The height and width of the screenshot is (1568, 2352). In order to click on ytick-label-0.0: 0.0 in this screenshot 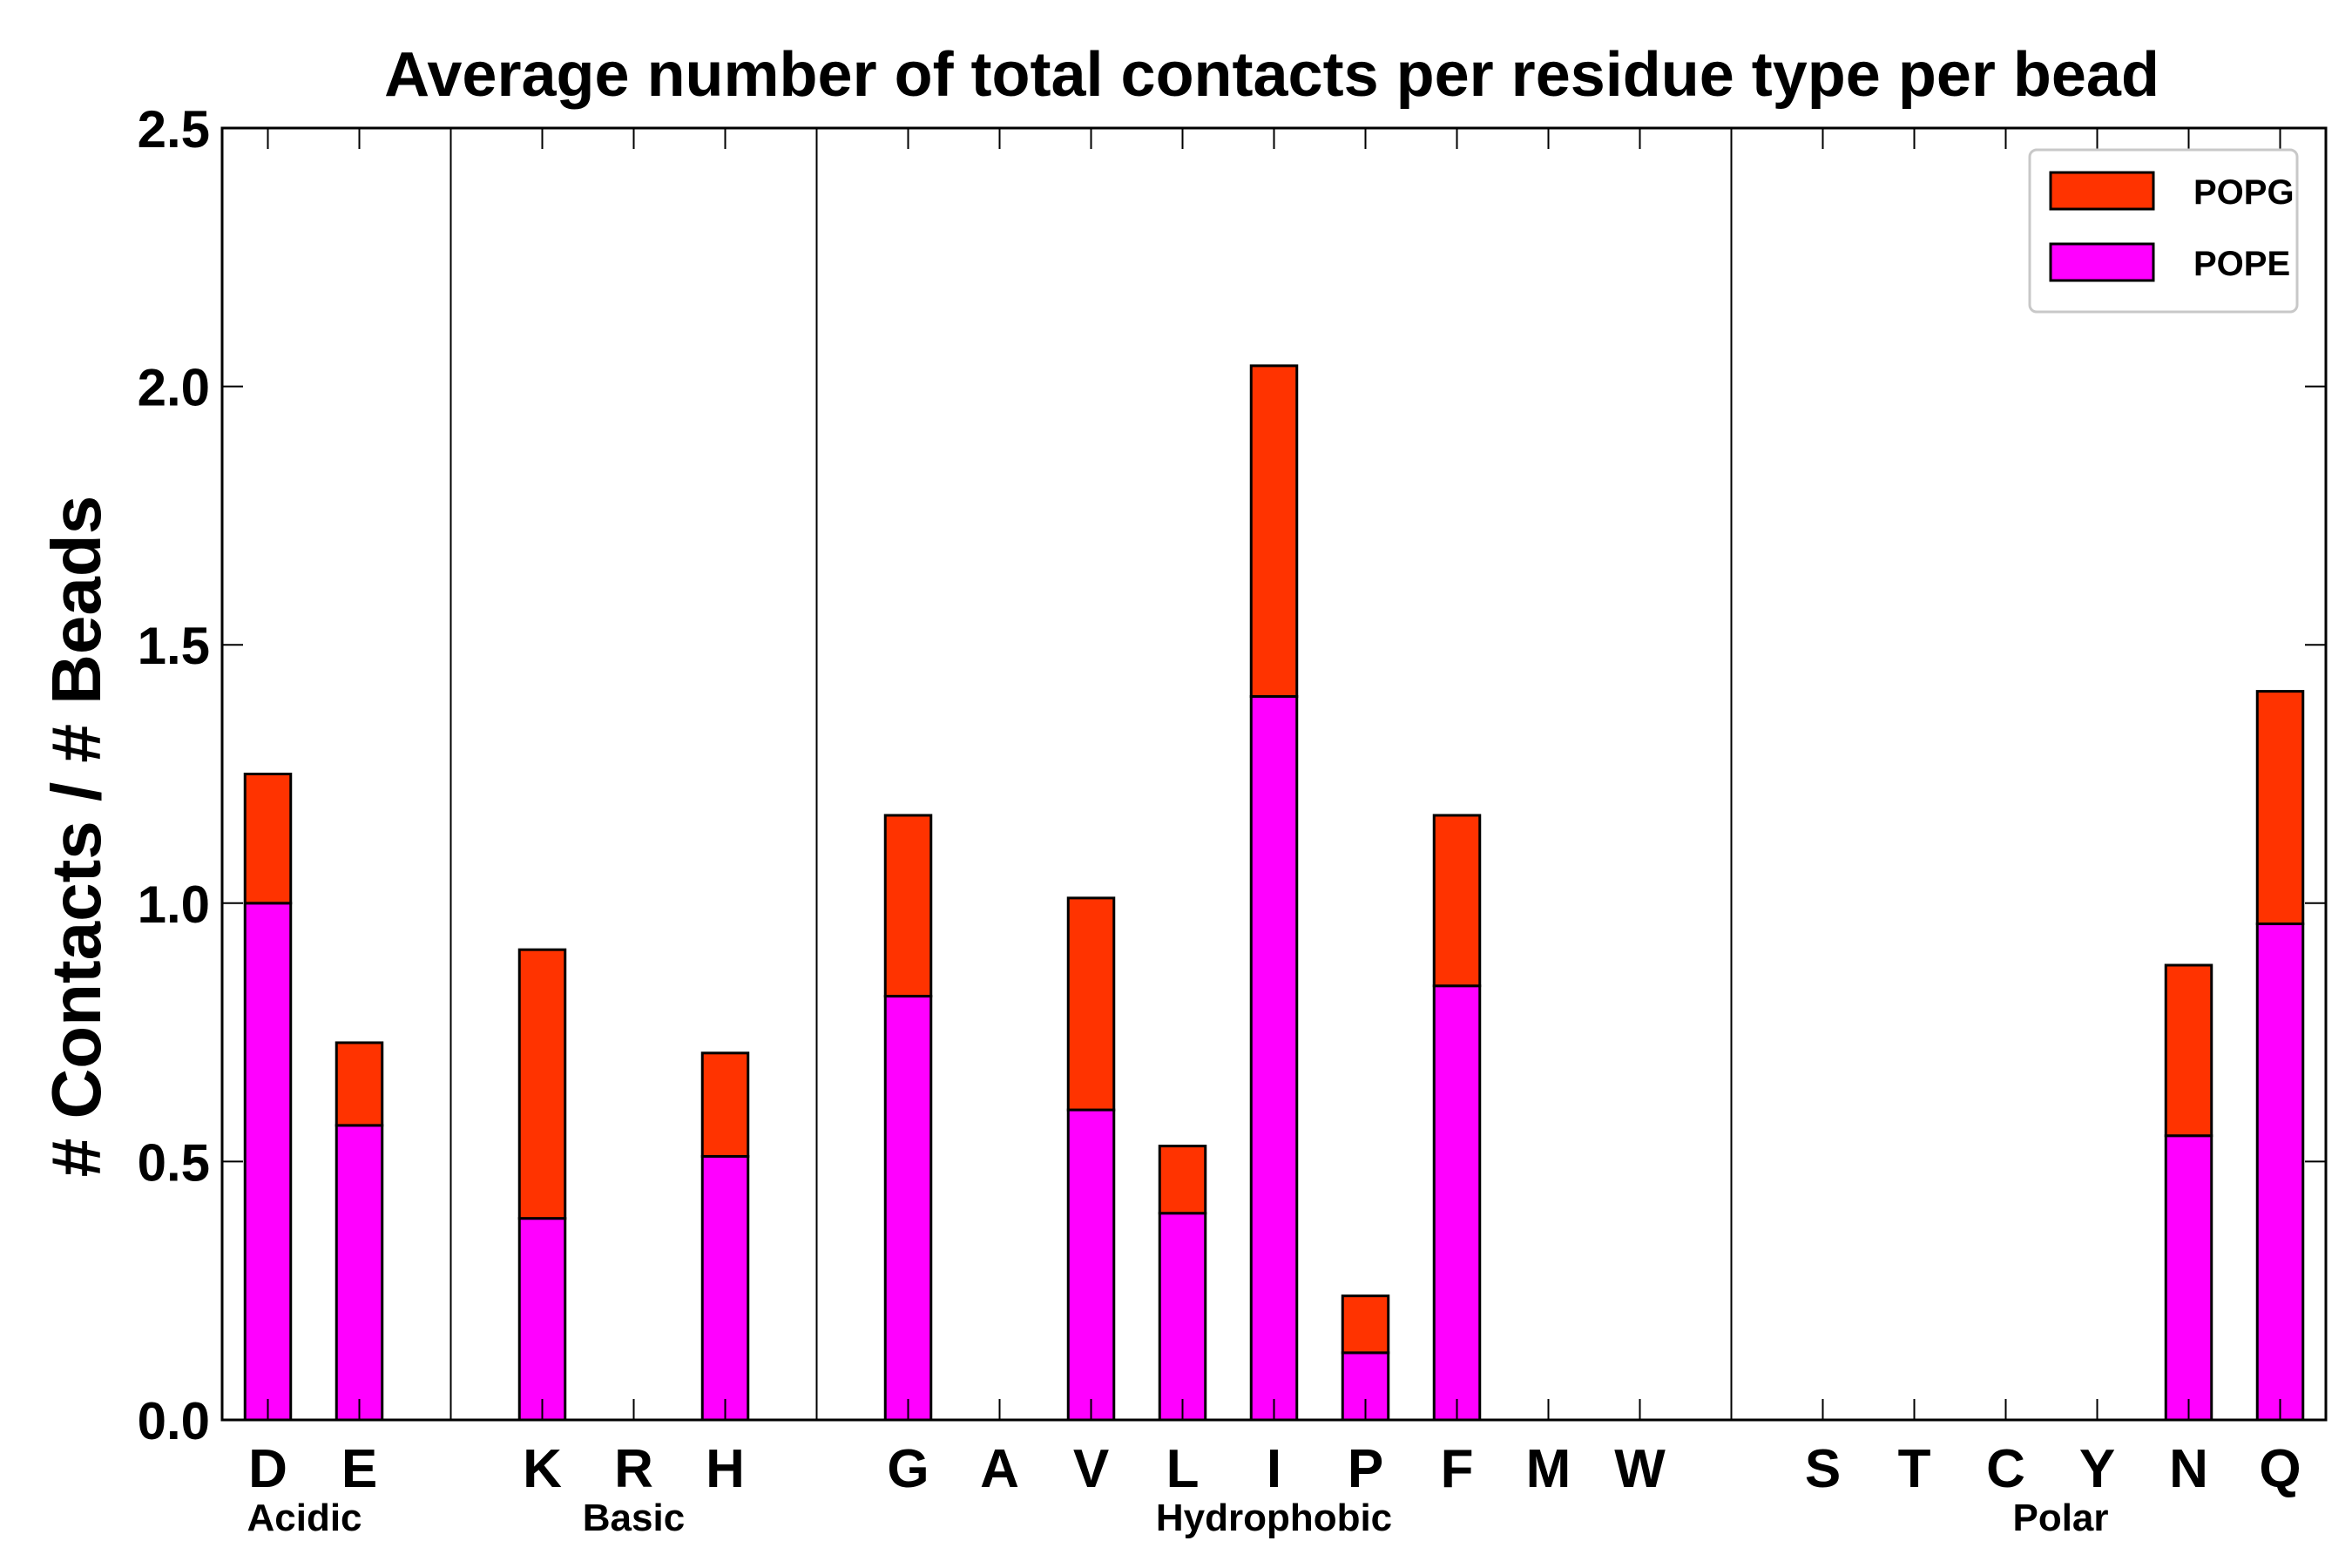, I will do `click(174, 1421)`.